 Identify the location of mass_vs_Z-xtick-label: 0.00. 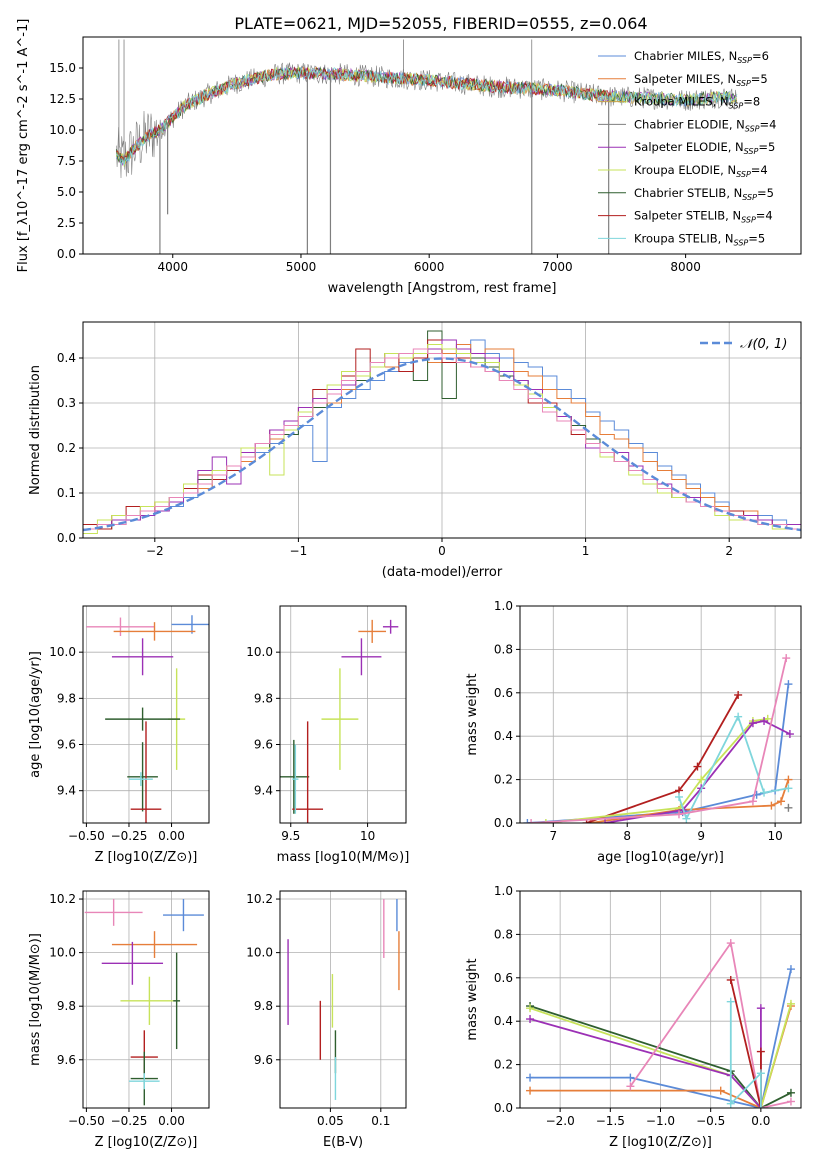
(171, 1121).